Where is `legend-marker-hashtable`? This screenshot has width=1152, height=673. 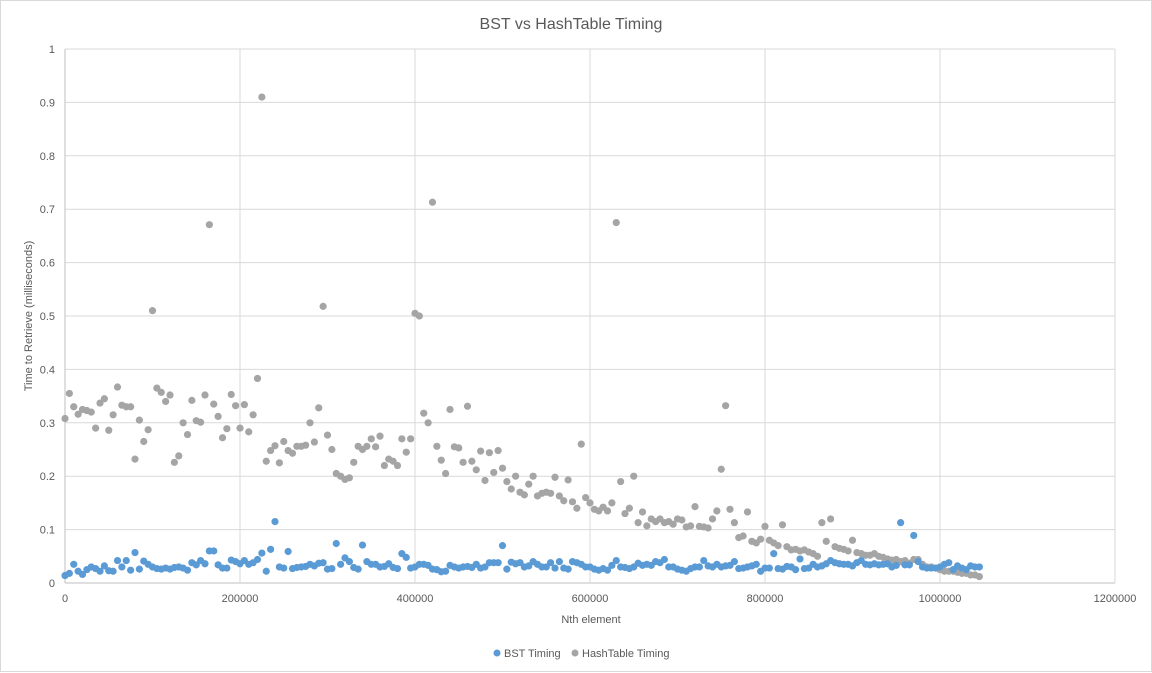
legend-marker-hashtable is located at coordinates (575, 653).